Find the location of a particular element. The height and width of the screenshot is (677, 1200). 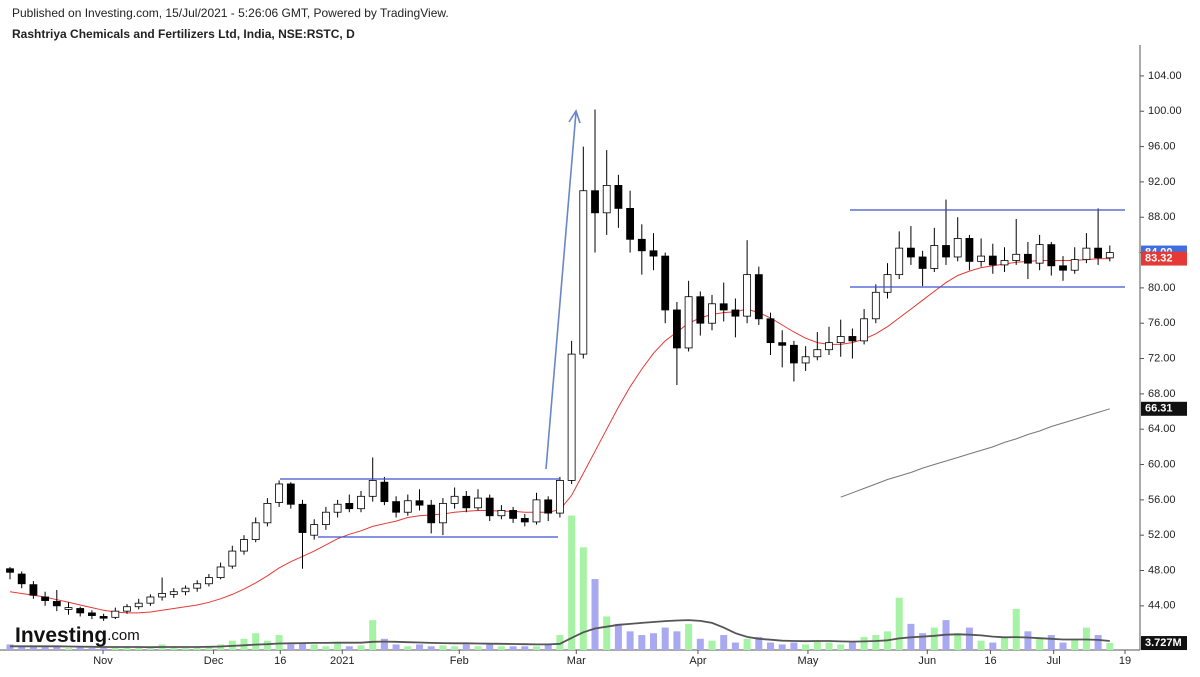

y-tick-label: 56.00 is located at coordinates (1162, 500).